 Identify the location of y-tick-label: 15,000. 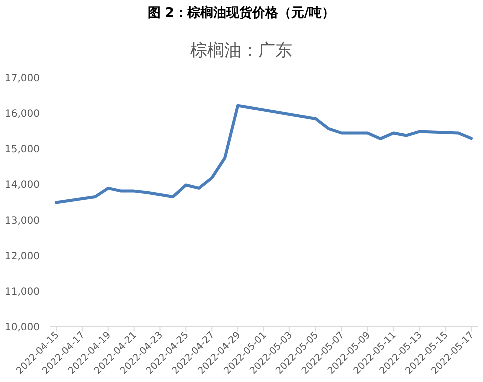
(22, 150).